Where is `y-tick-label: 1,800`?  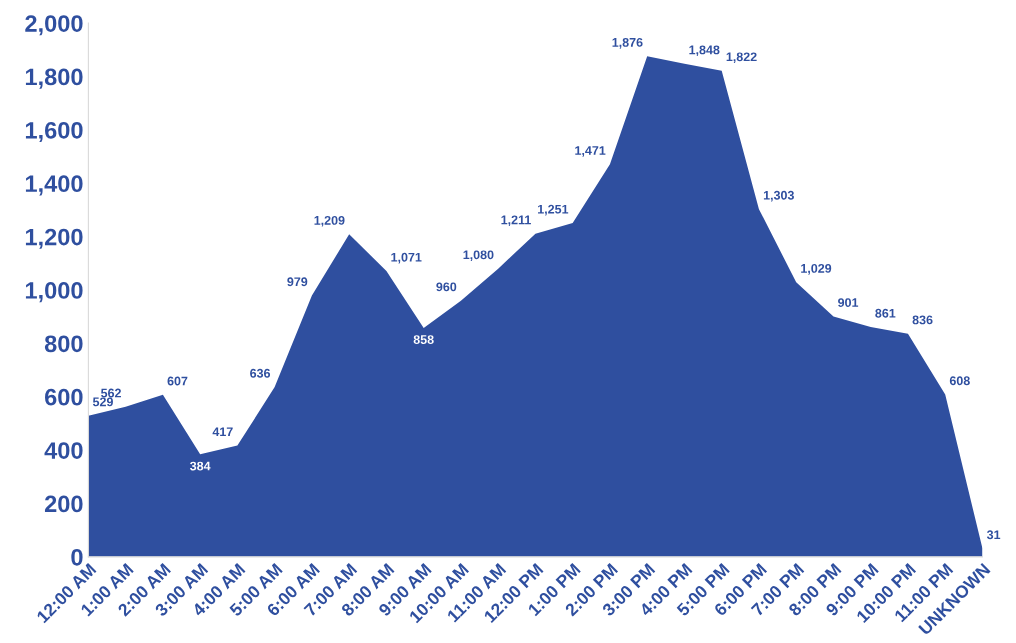 y-tick-label: 1,800 is located at coordinates (54, 78).